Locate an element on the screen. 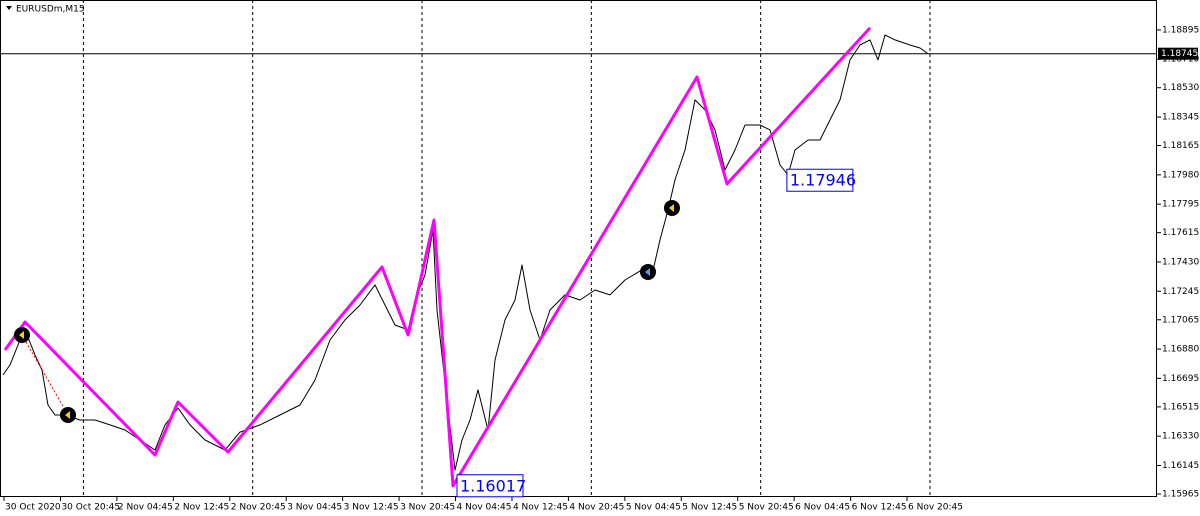 Image resolution: width=1200 pixels, height=516 pixels. x-tick-label: 5 Nov 20:45 is located at coordinates (766, 508).